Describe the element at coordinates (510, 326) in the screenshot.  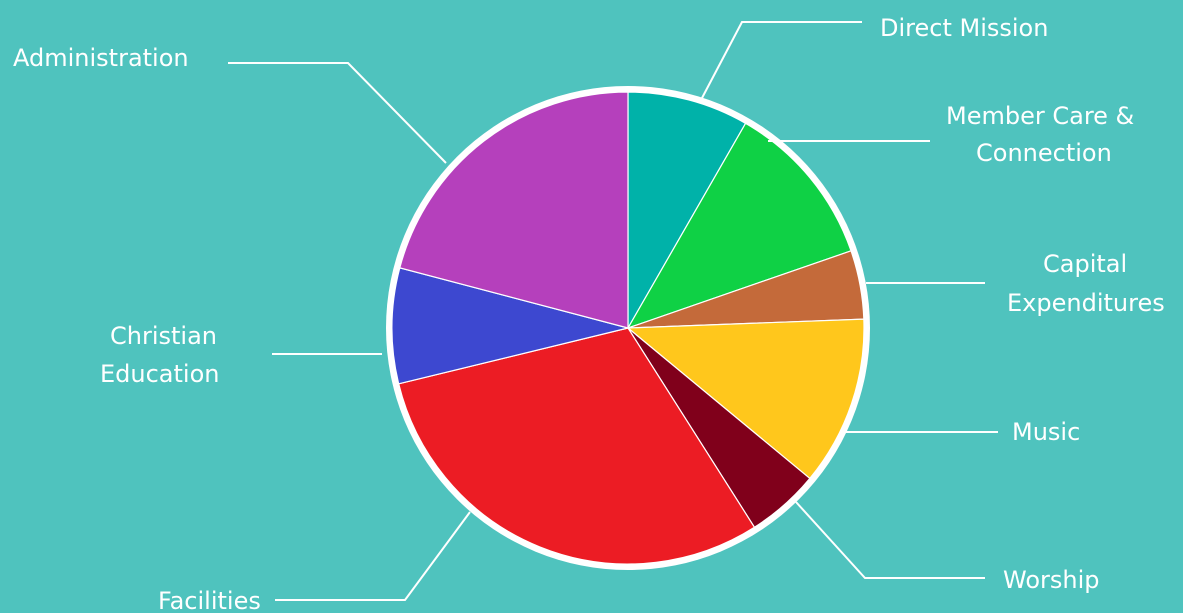
I see `pie-slice-christian-education` at that location.